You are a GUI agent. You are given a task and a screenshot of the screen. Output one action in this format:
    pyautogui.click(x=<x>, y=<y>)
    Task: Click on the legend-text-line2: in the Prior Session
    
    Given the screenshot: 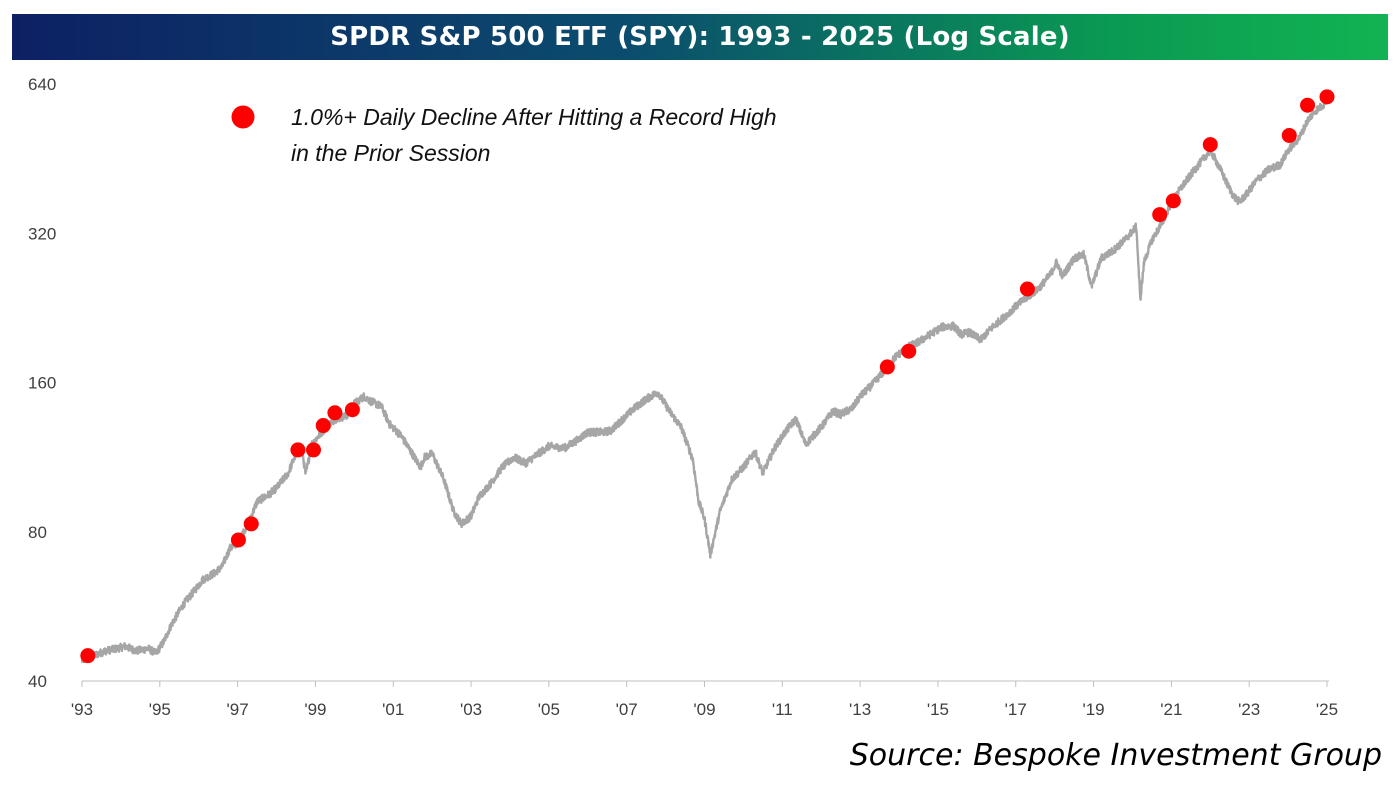 What is the action you would take?
    pyautogui.click(x=390, y=153)
    